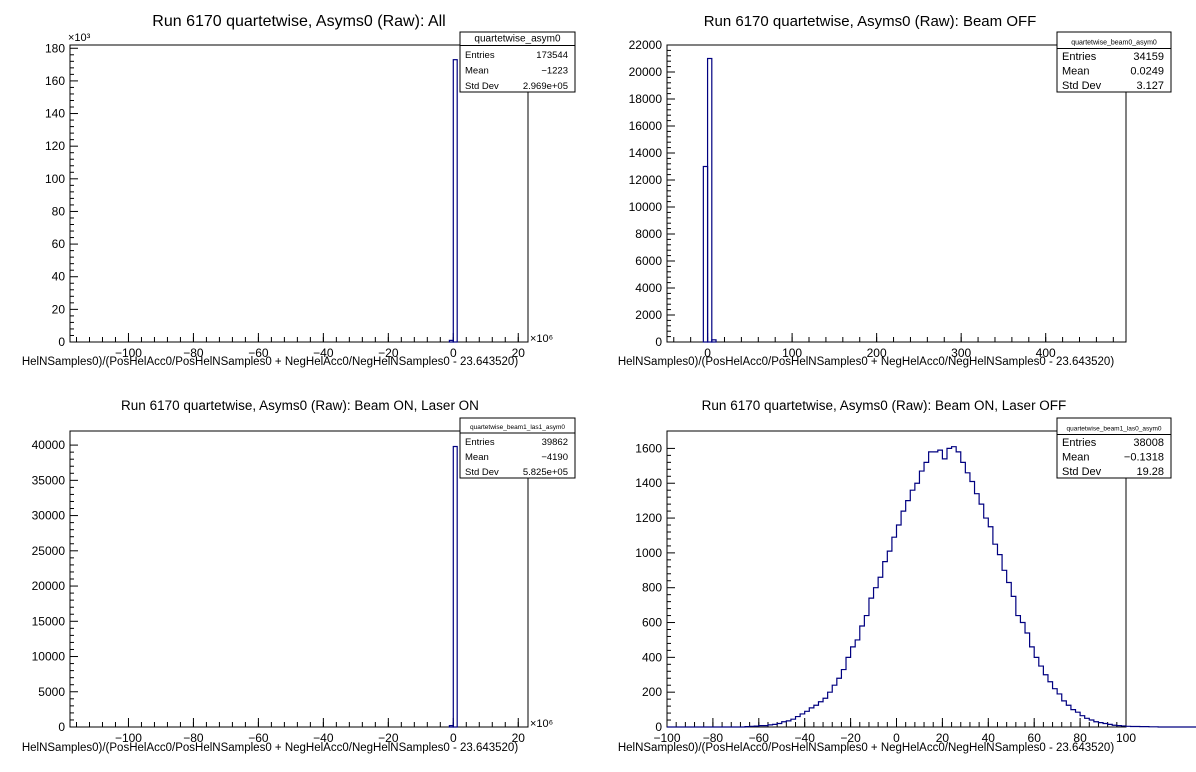 This screenshot has width=1196, height=772. What do you see at coordinates (1035, 738) in the screenshot?
I see `x-tick-label: 60` at bounding box center [1035, 738].